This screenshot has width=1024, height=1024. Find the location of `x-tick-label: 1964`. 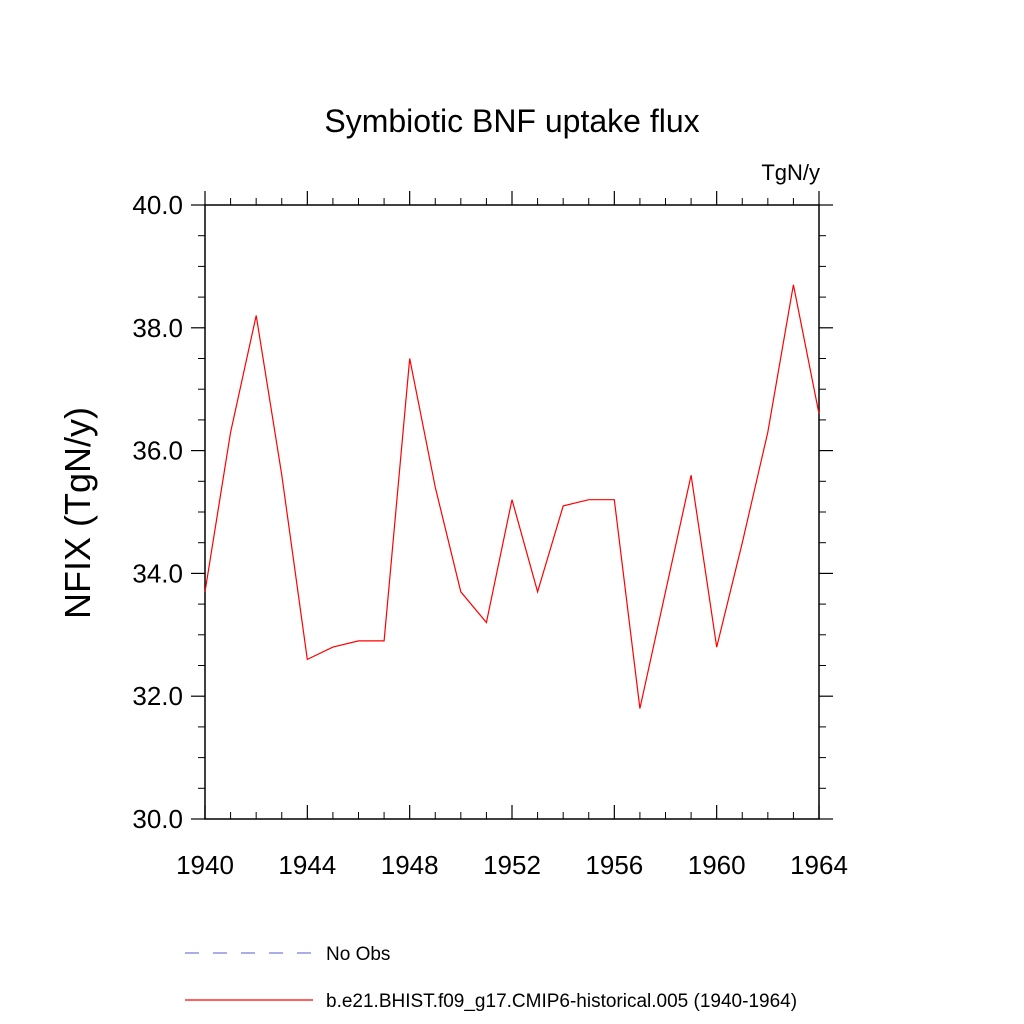

x-tick-label: 1964 is located at coordinates (819, 865).